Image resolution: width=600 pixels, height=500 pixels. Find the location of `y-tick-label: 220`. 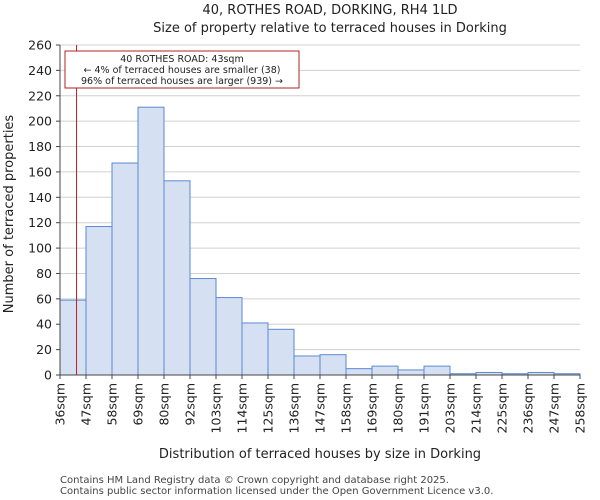

y-tick-label: 220 is located at coordinates (40, 95).